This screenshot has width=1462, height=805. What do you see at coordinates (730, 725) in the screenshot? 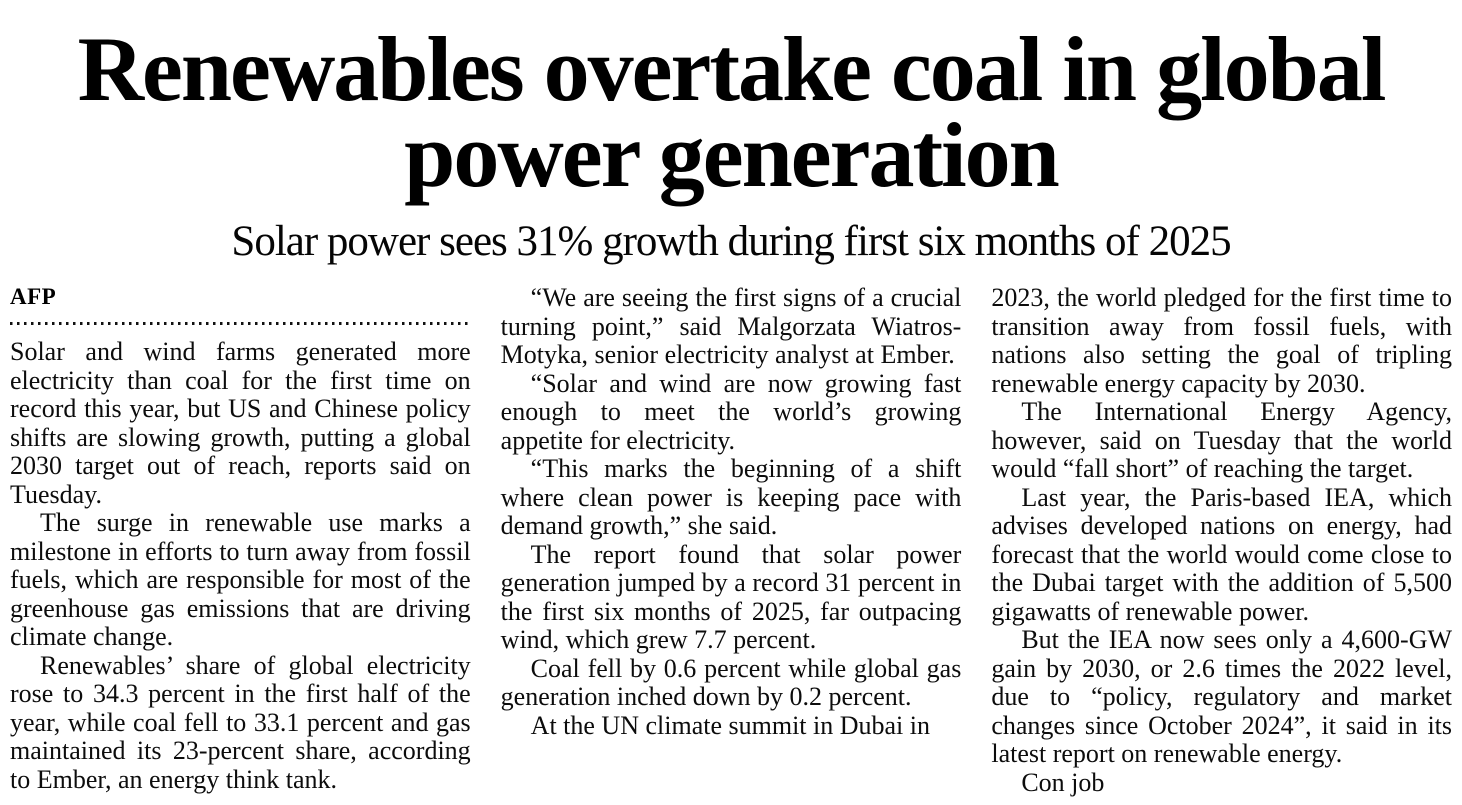
I see `article-paragraph: At the UN climate summit in Dubai in` at bounding box center [730, 725].